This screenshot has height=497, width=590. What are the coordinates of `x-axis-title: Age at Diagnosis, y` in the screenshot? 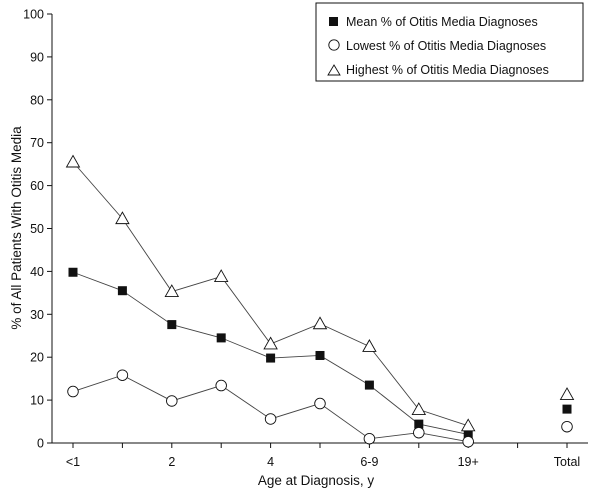 It's located at (316, 480).